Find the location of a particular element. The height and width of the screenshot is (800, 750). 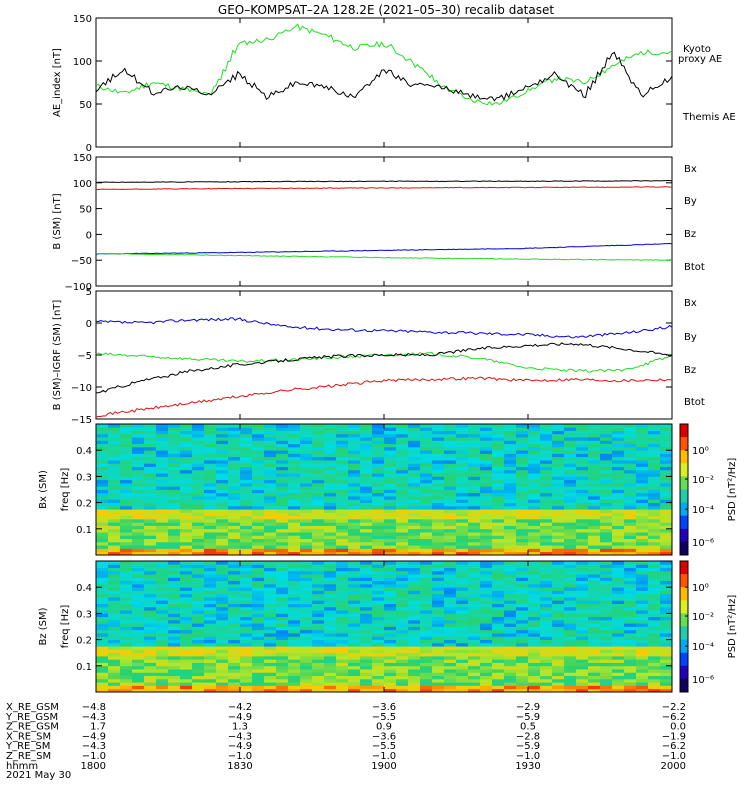

ephemeris-value: −1.0 is located at coordinates (528, 756).